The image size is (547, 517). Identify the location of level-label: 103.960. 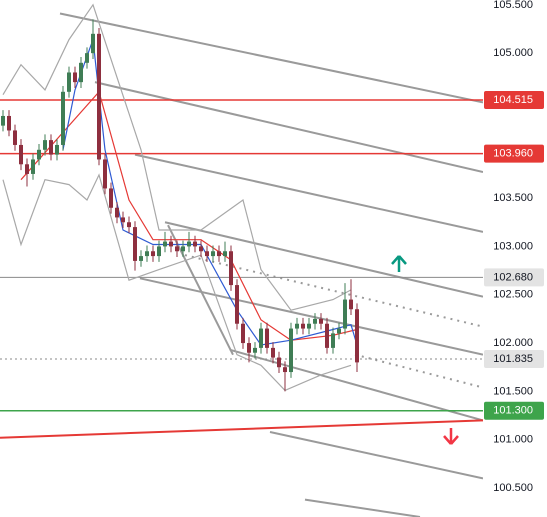
(513, 154).